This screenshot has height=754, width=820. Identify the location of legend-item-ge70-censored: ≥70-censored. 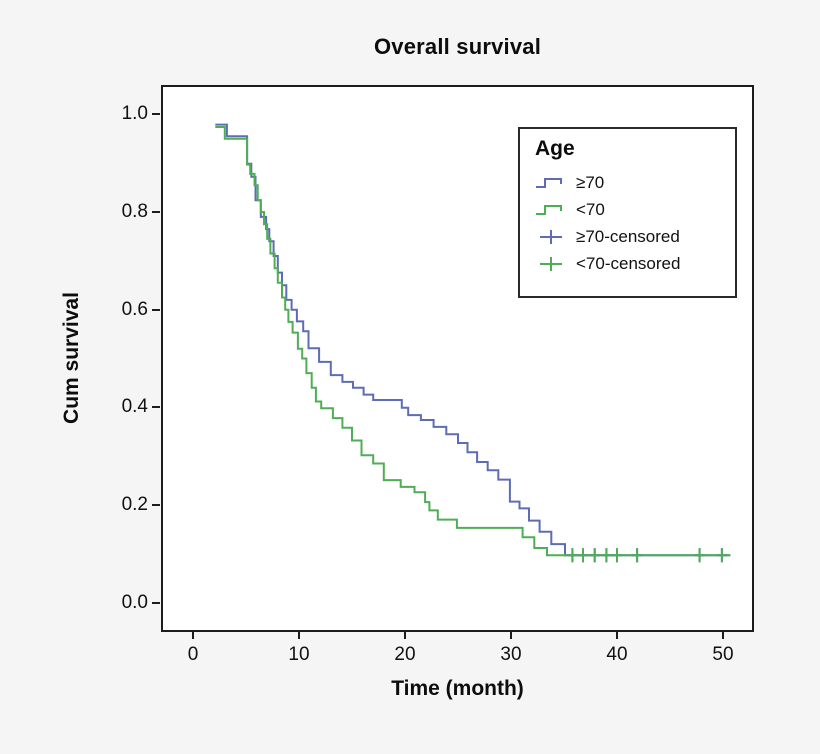
(635, 236).